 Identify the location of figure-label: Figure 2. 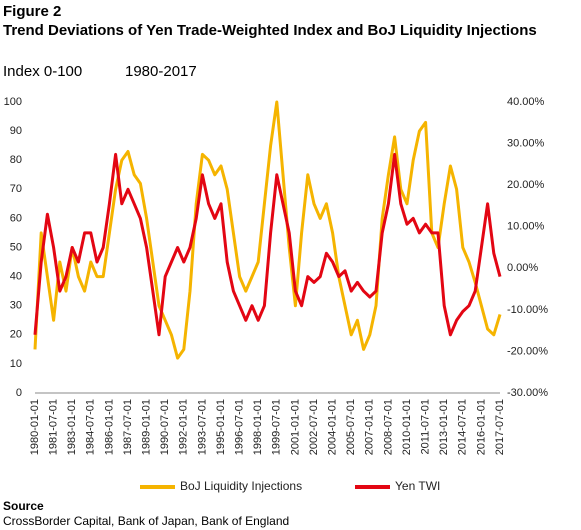
(32, 11).